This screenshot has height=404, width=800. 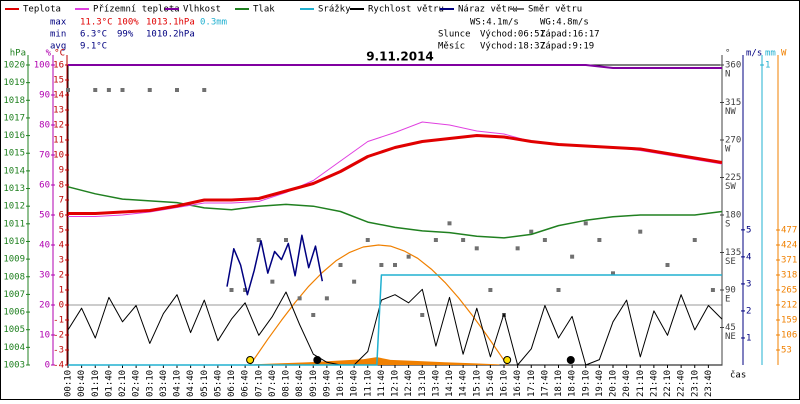 What do you see at coordinates (58, 126) in the screenshot?
I see `y-tick-label: 12` at bounding box center [58, 126].